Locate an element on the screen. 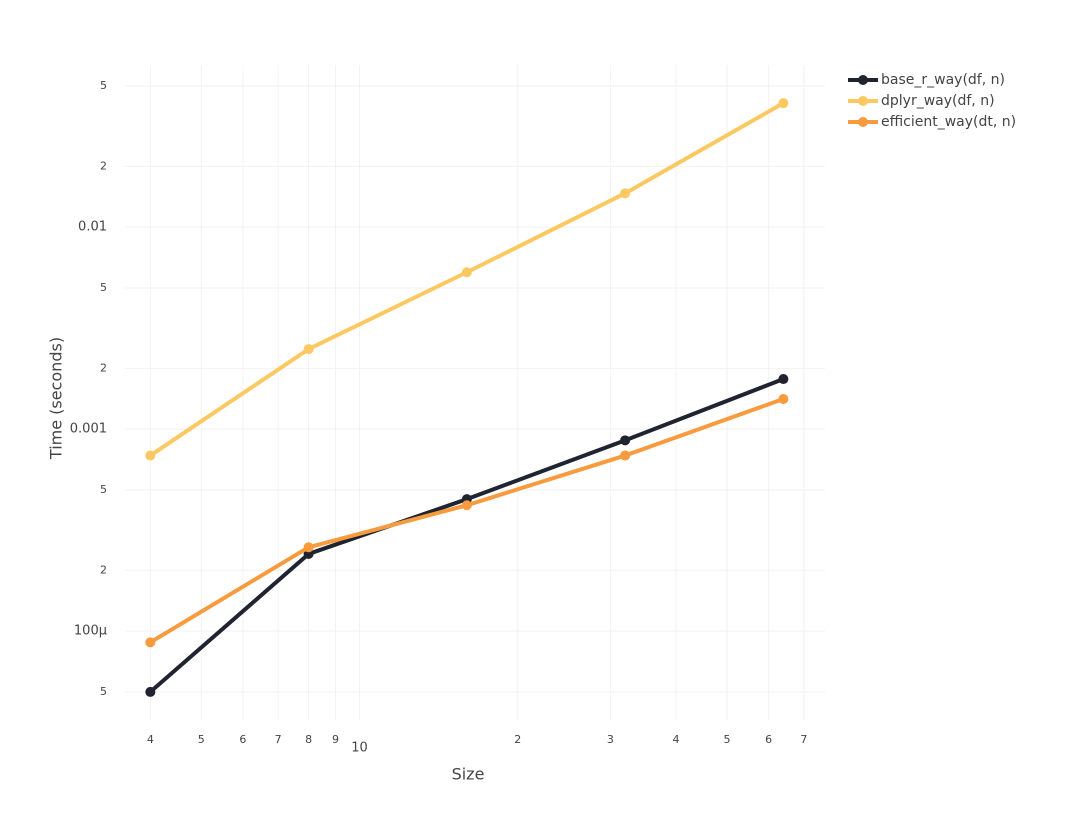 Image resolution: width=1072 pixels, height=824 pixels. y-tick-label: 0.01 is located at coordinates (92, 227).